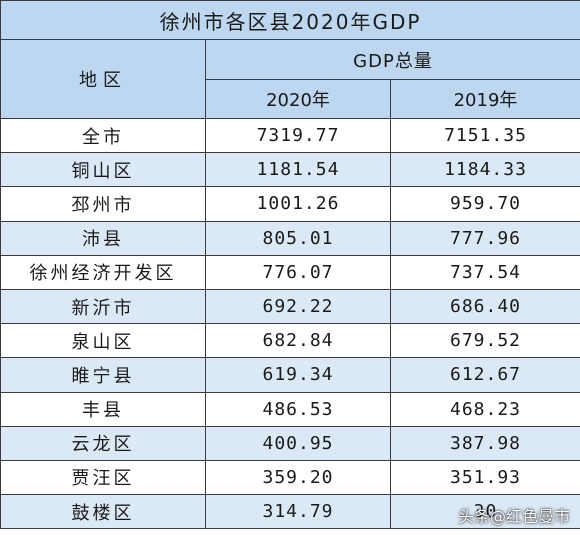 The height and width of the screenshot is (535, 580). What do you see at coordinates (298, 99) in the screenshot?
I see `year-2020-header: 2020年` at bounding box center [298, 99].